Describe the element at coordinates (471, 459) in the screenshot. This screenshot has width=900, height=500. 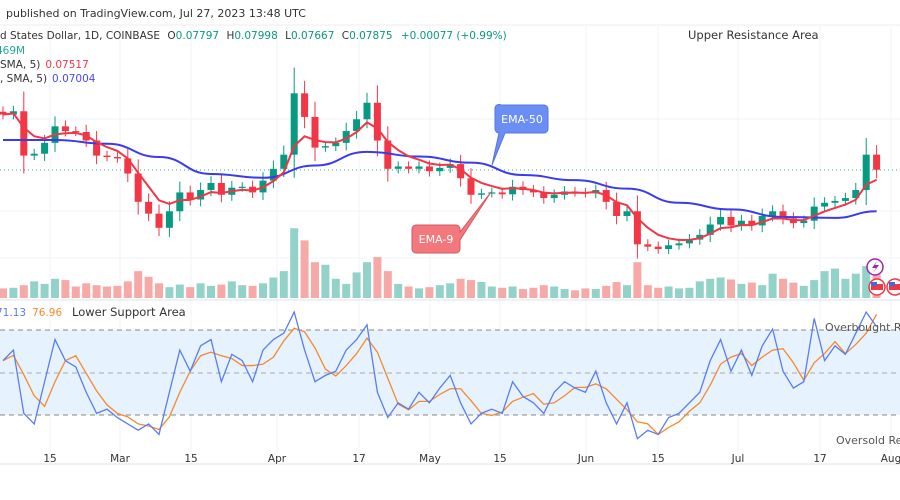
I see `time-axis: 15 Mar 15 Apr 17 May 15 Jun 15 Jul 17 Aug` at that location.